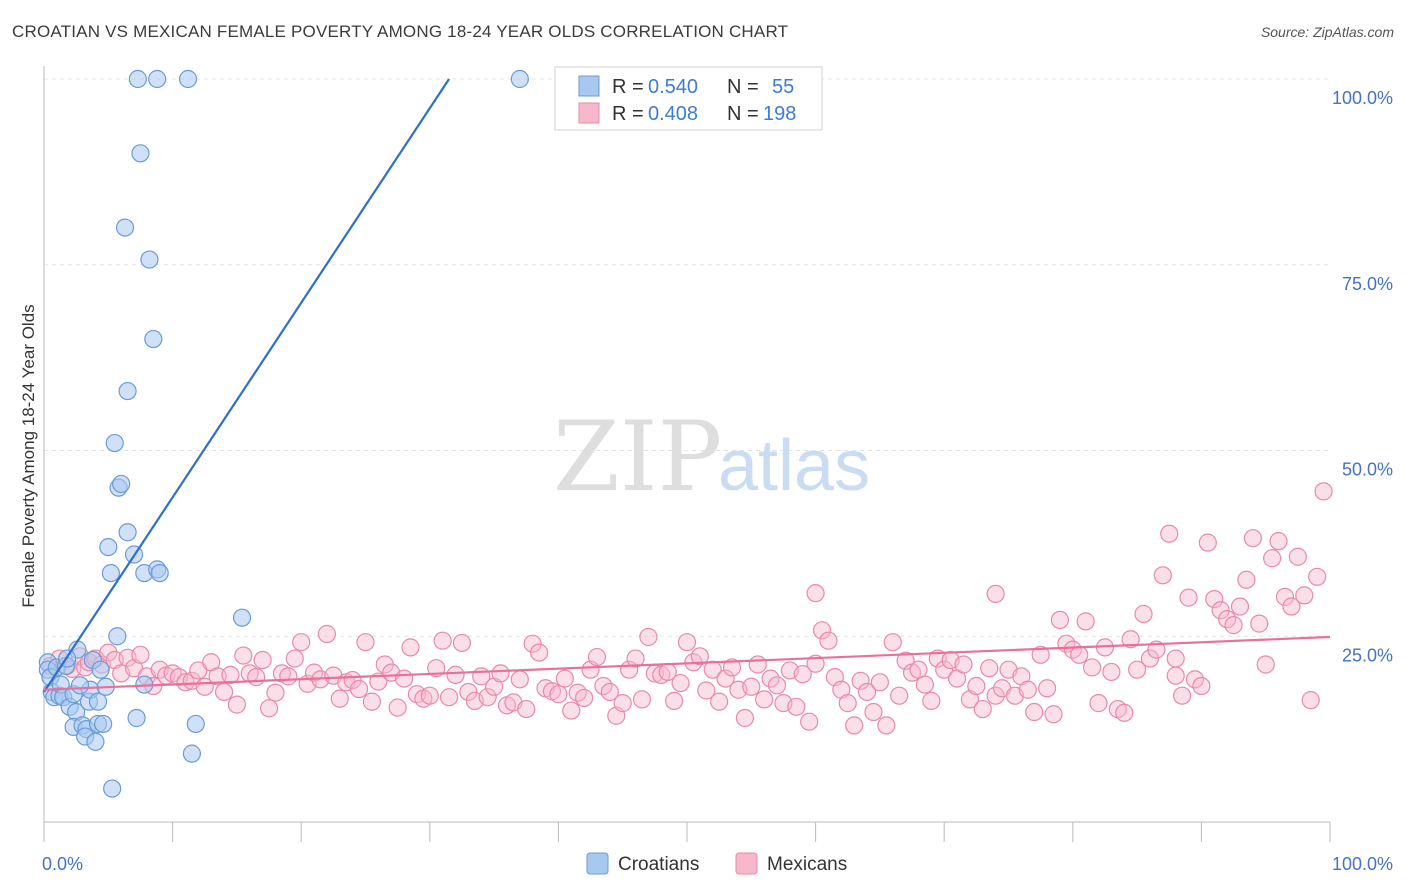 The height and width of the screenshot is (892, 1406). What do you see at coordinates (673, 114) in the screenshot?
I see `legend-r-value-mexicans: 0.408` at bounding box center [673, 114].